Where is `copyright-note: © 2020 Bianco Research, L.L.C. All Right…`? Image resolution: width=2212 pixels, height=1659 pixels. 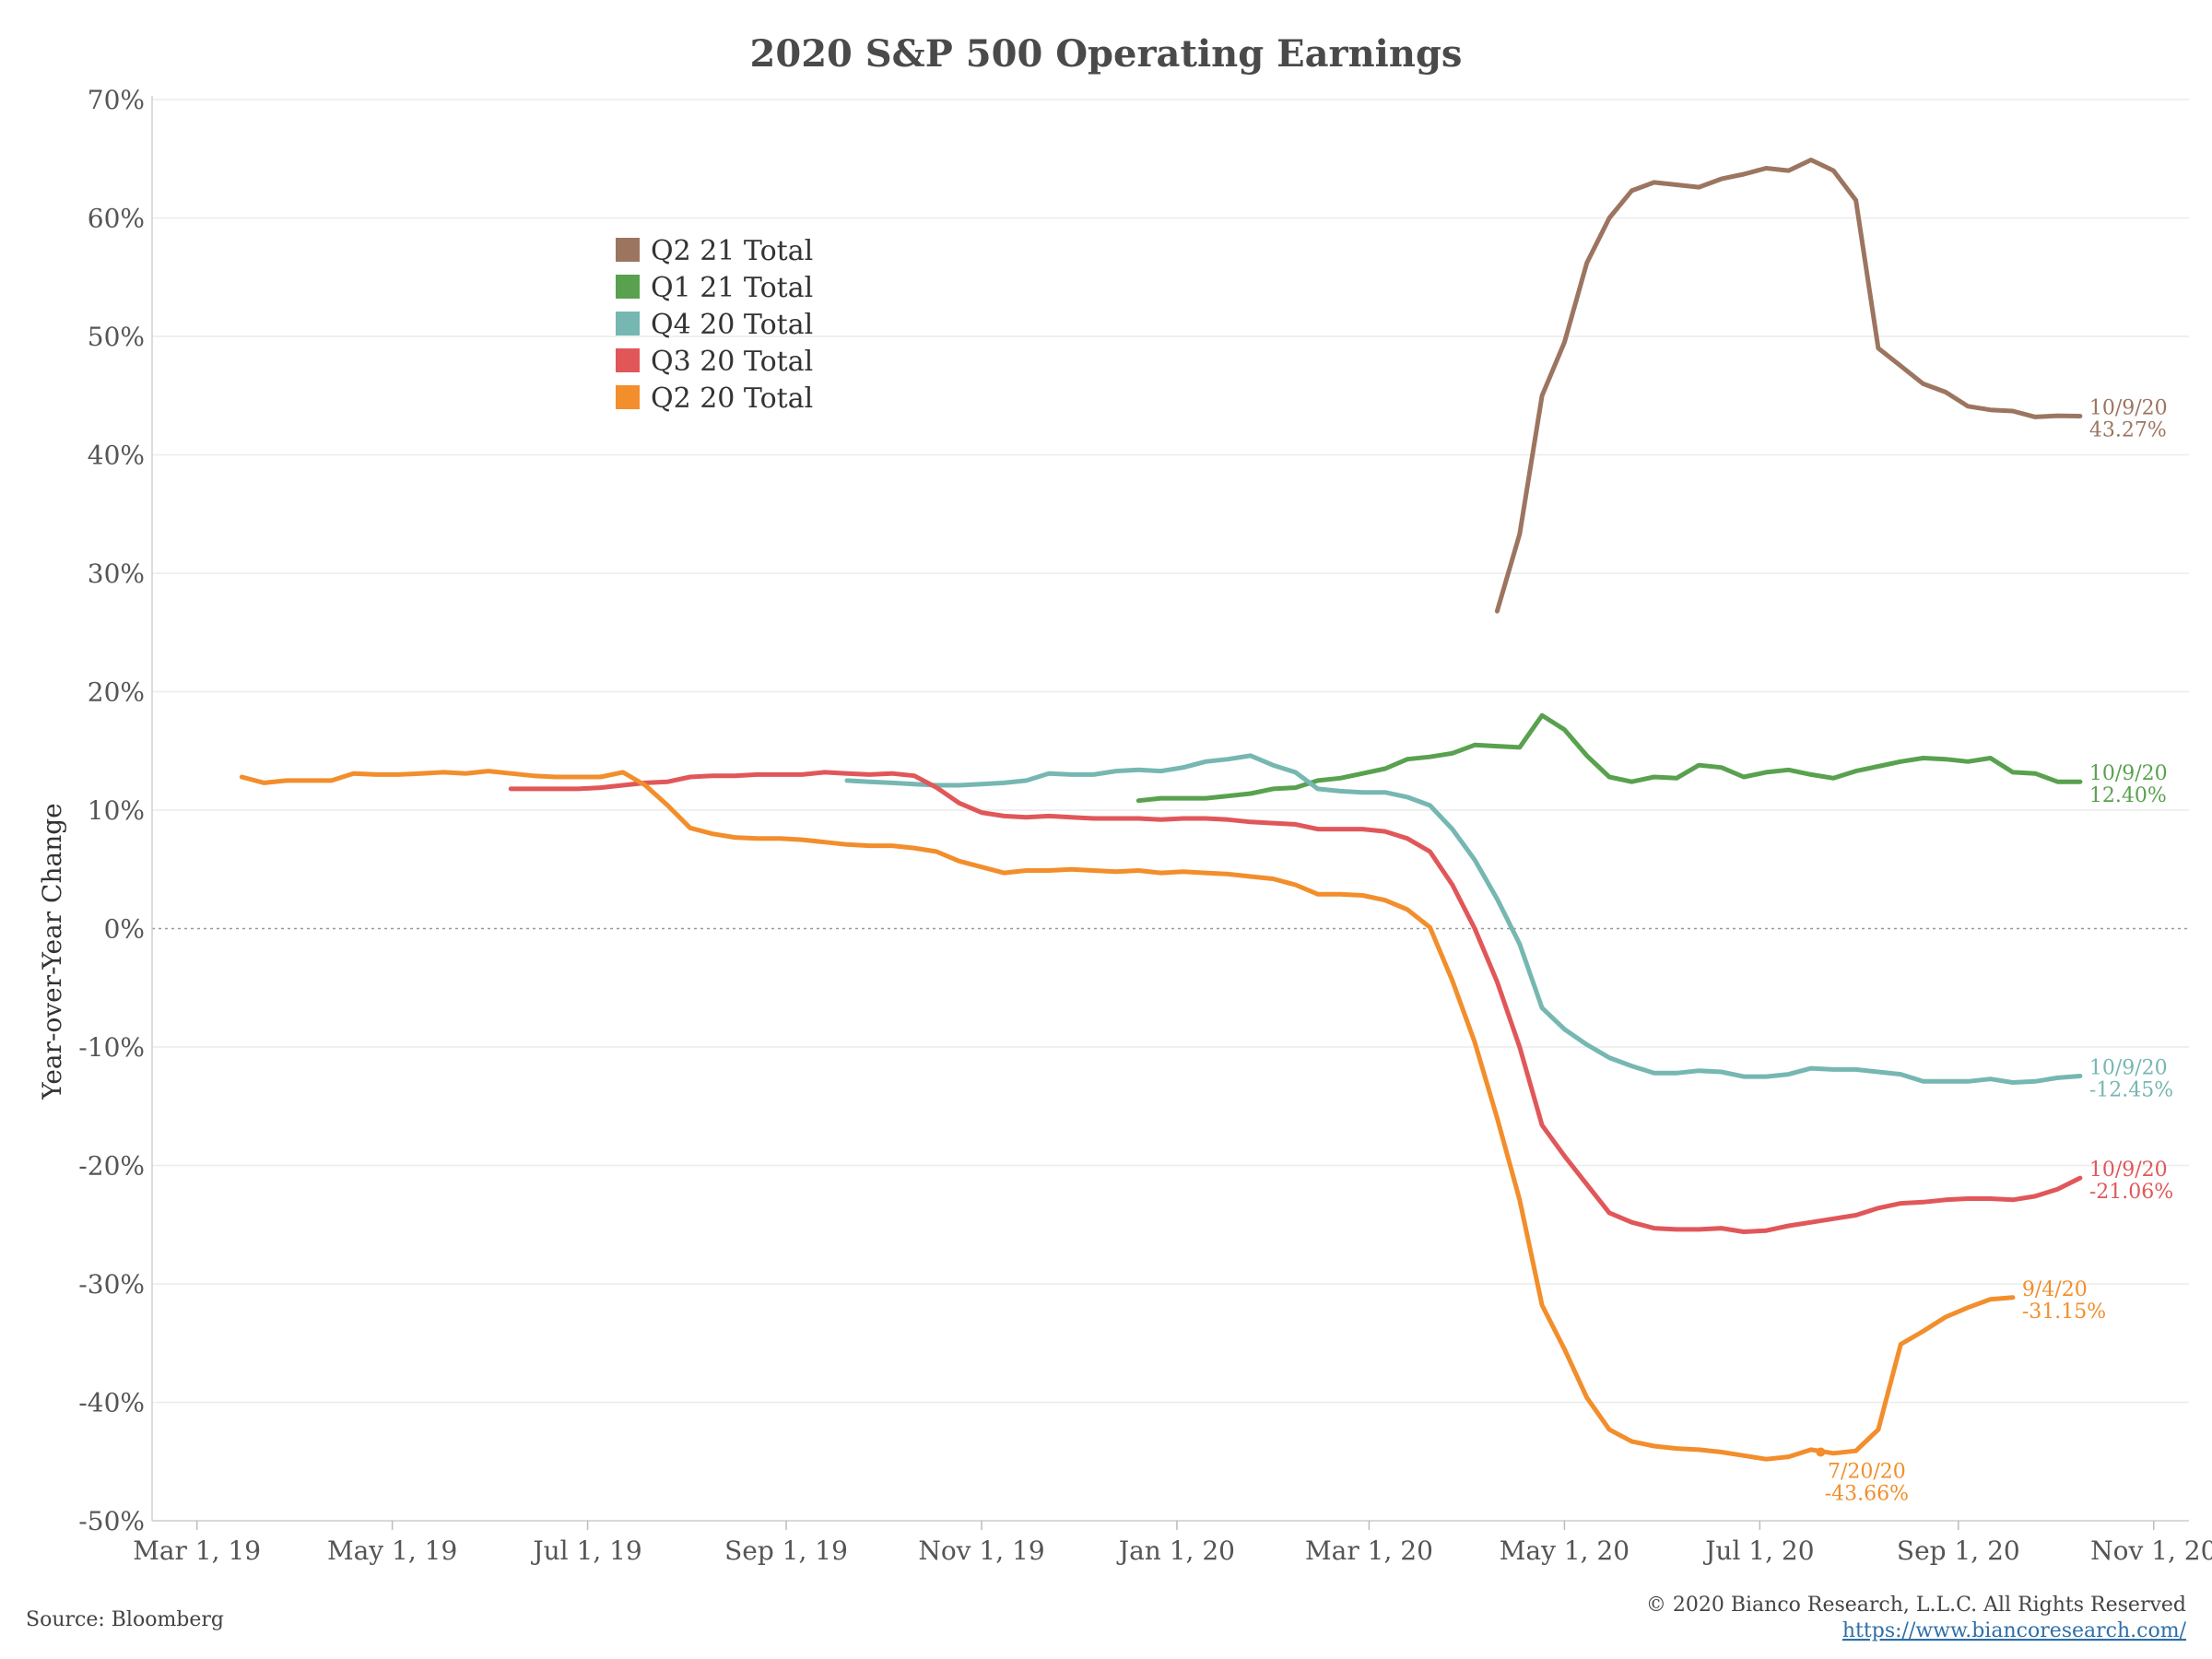 copyright-note: © 2020 Bianco Research, L.L.C. All Right… is located at coordinates (1916, 1605).